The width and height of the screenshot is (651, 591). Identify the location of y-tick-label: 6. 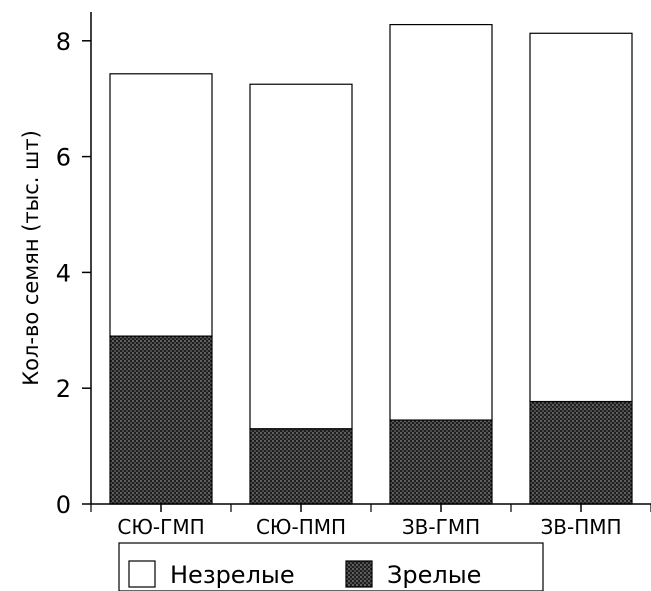
(63, 158).